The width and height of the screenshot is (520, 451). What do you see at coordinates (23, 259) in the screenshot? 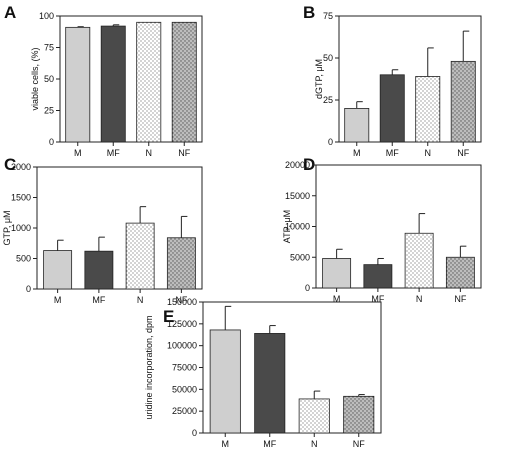
I see `y-tick-label: 500` at bounding box center [23, 259].